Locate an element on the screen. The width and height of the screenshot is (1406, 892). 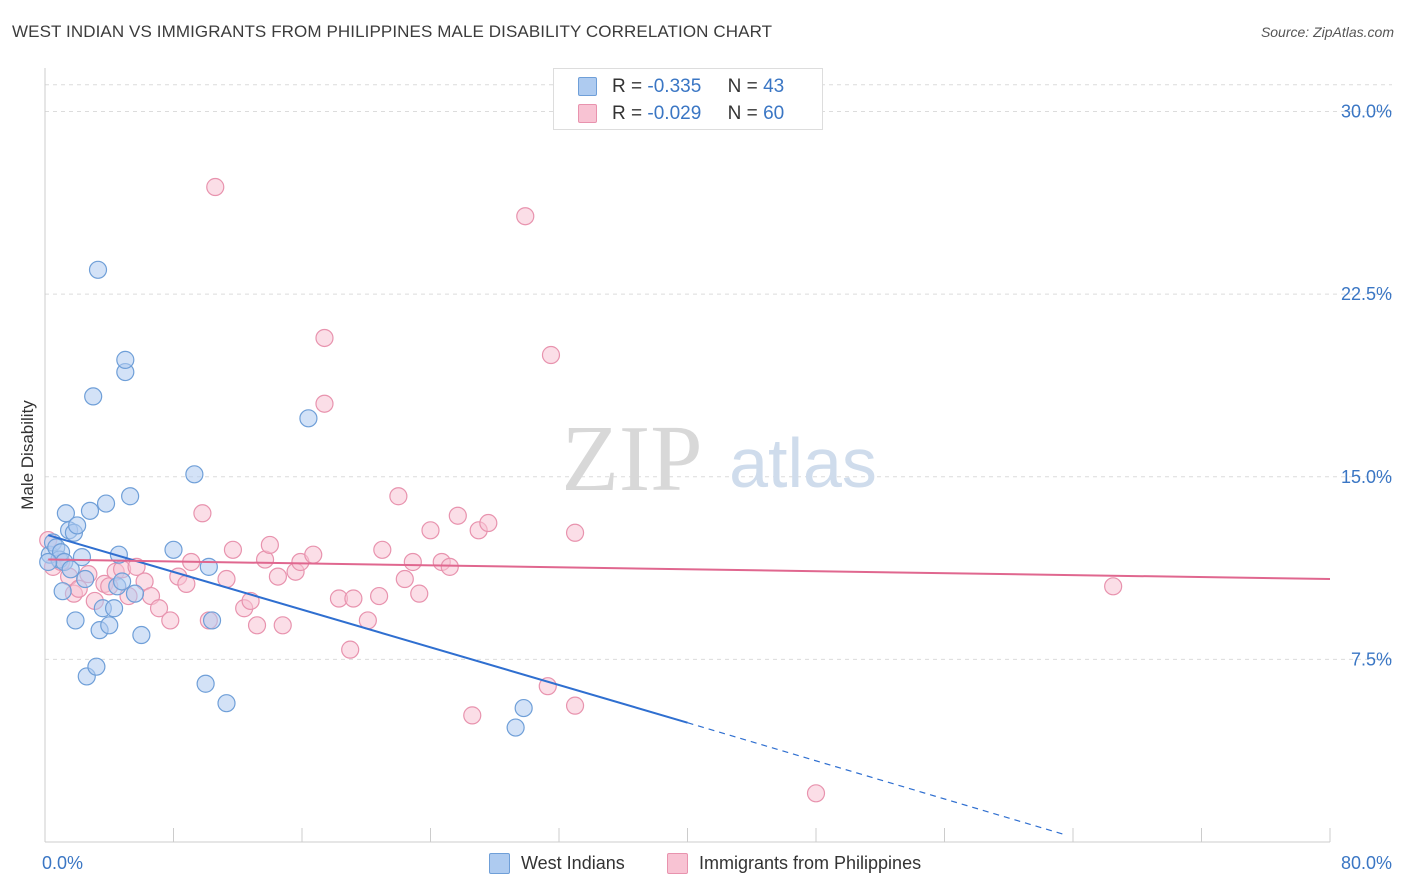
philippines-swatch-icon is located at coordinates (587, 113).